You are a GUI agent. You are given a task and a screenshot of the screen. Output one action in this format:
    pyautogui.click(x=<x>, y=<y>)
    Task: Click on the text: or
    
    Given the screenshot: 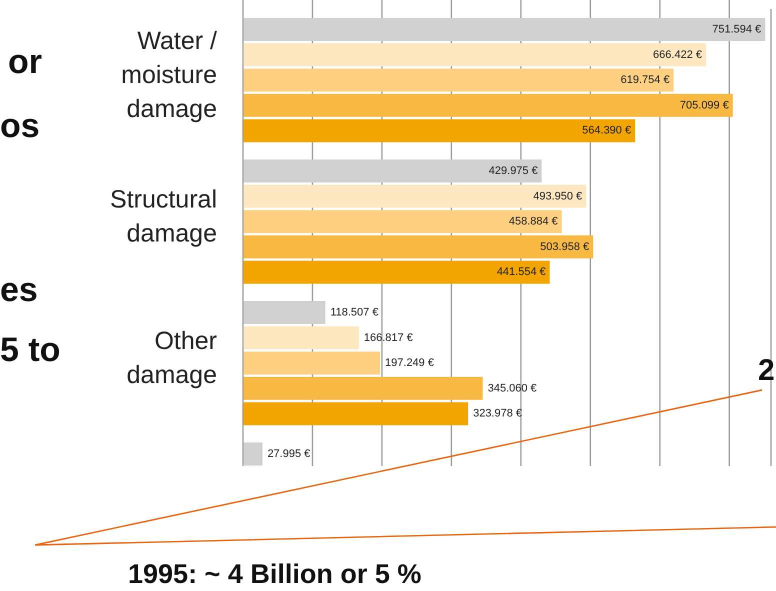 What is the action you would take?
    pyautogui.click(x=25, y=62)
    